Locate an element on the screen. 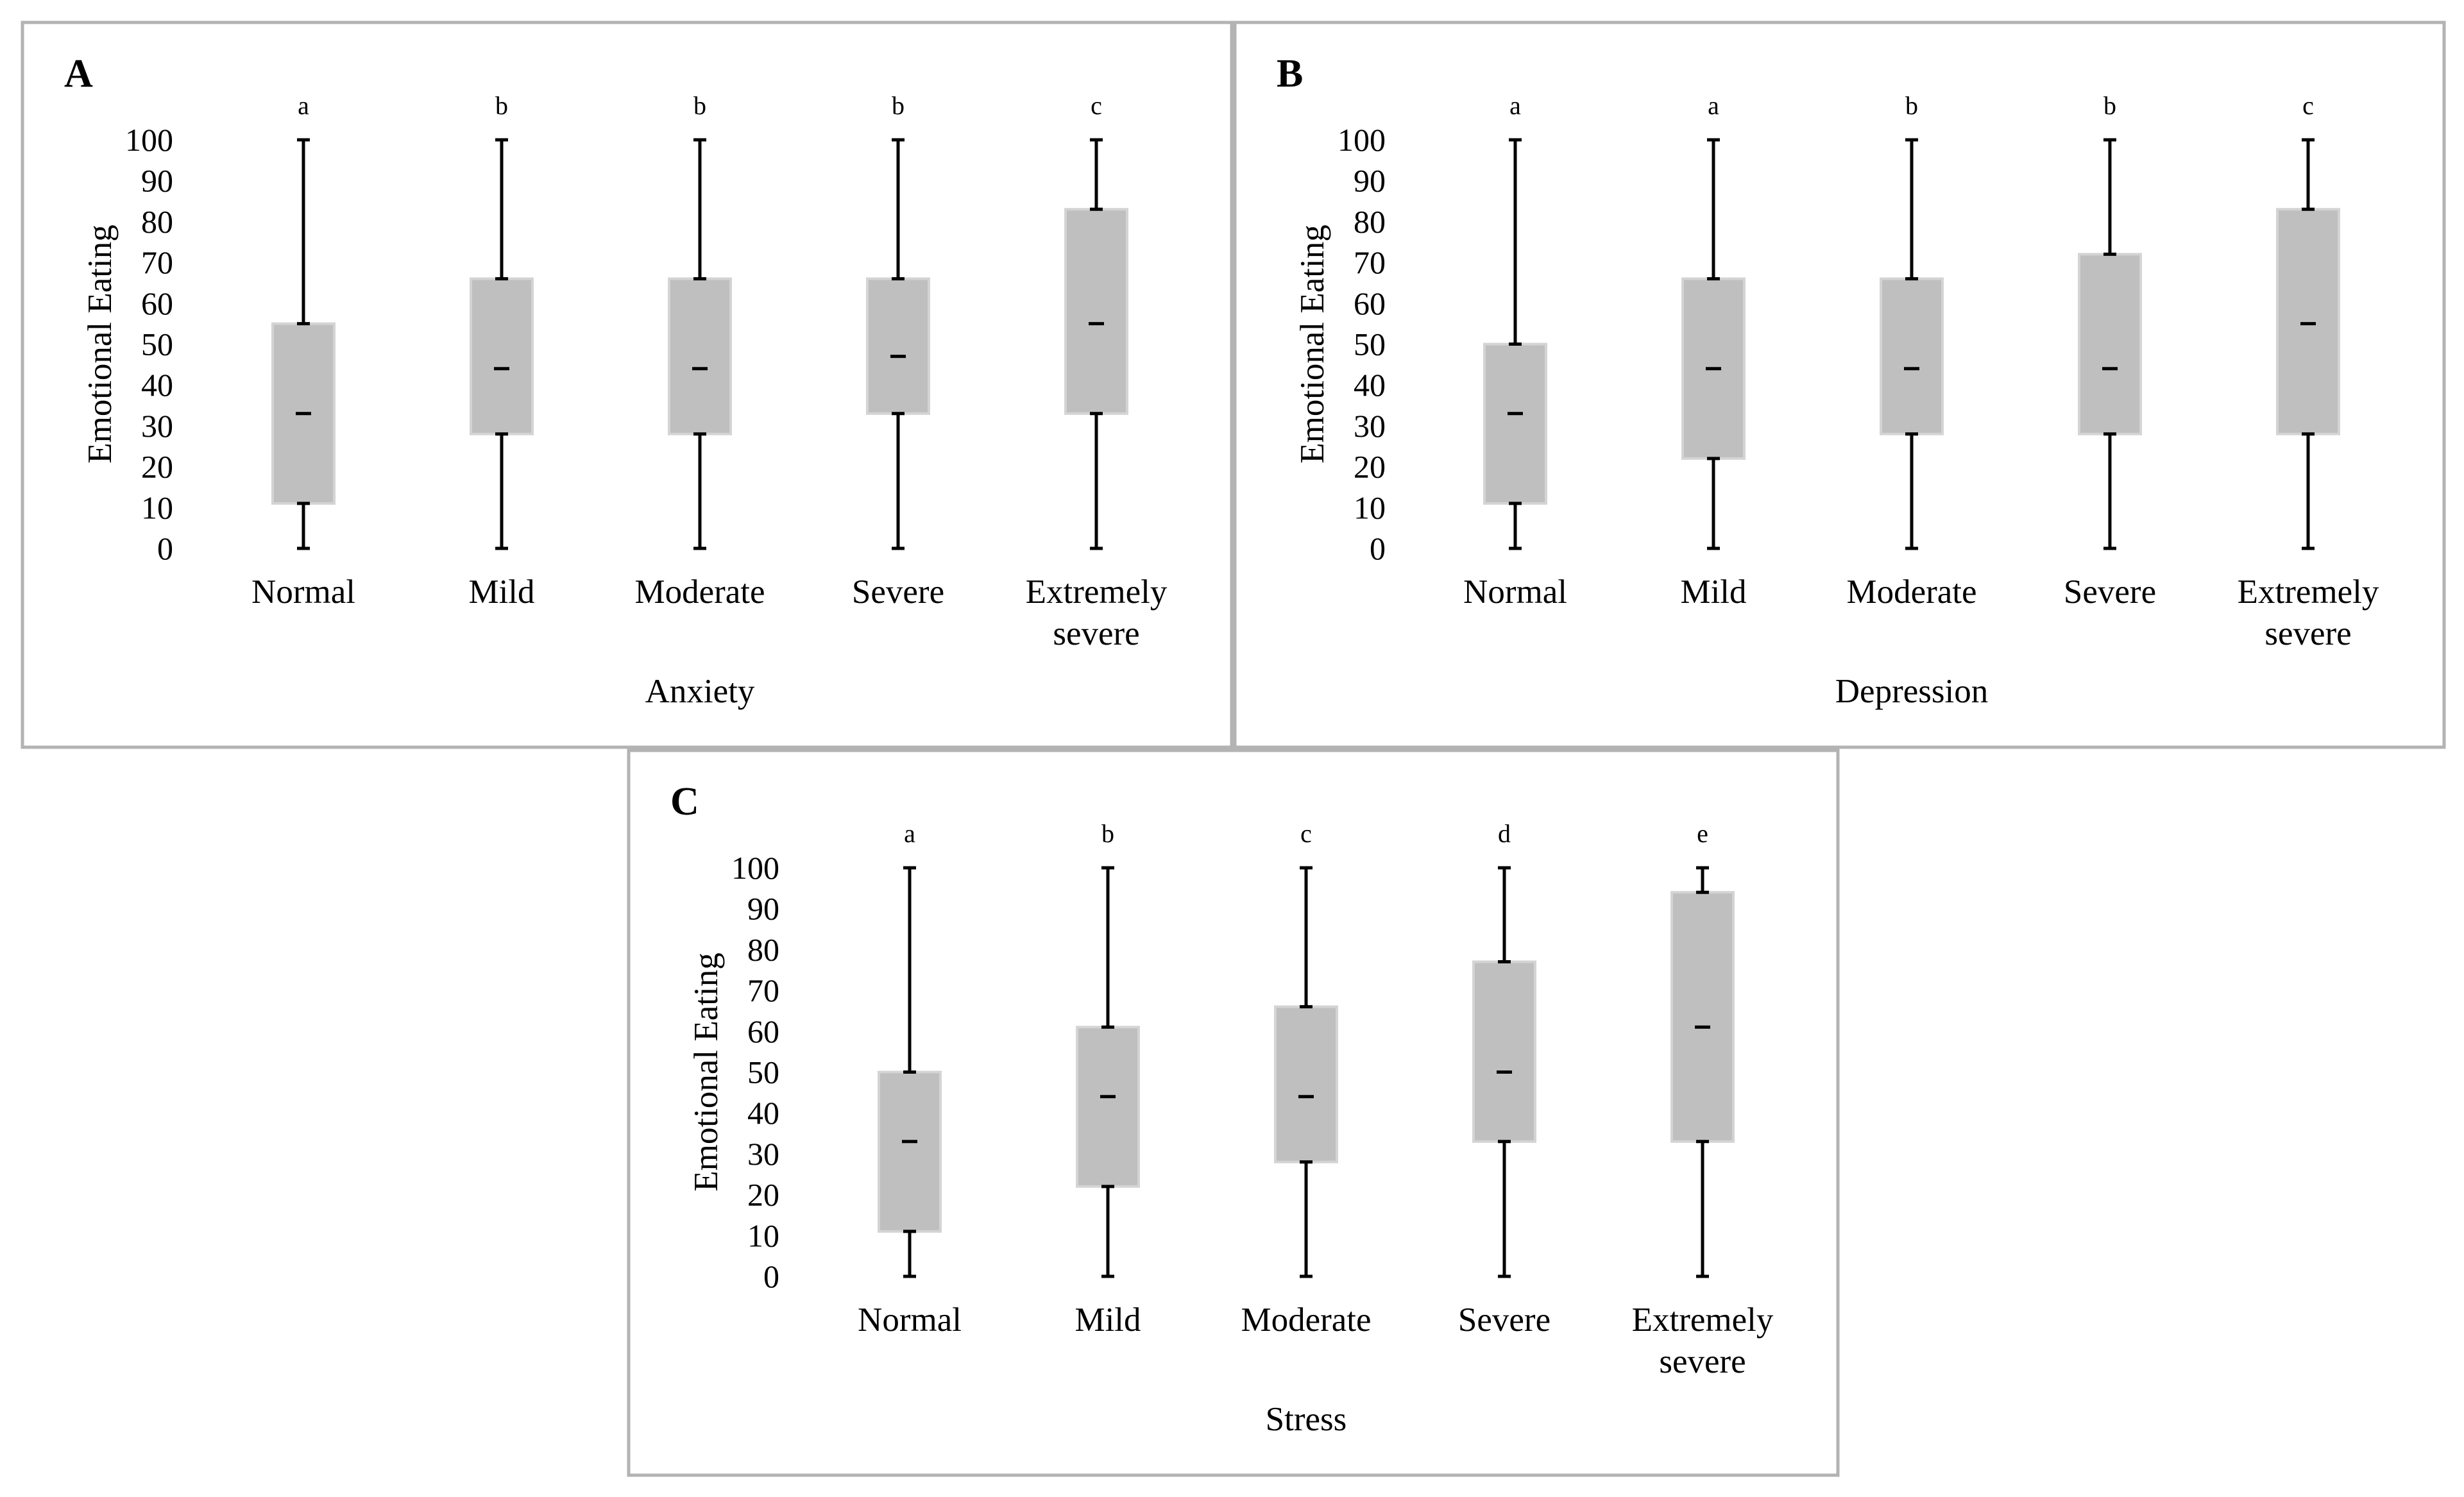  panel-letter: C is located at coordinates (684, 802).